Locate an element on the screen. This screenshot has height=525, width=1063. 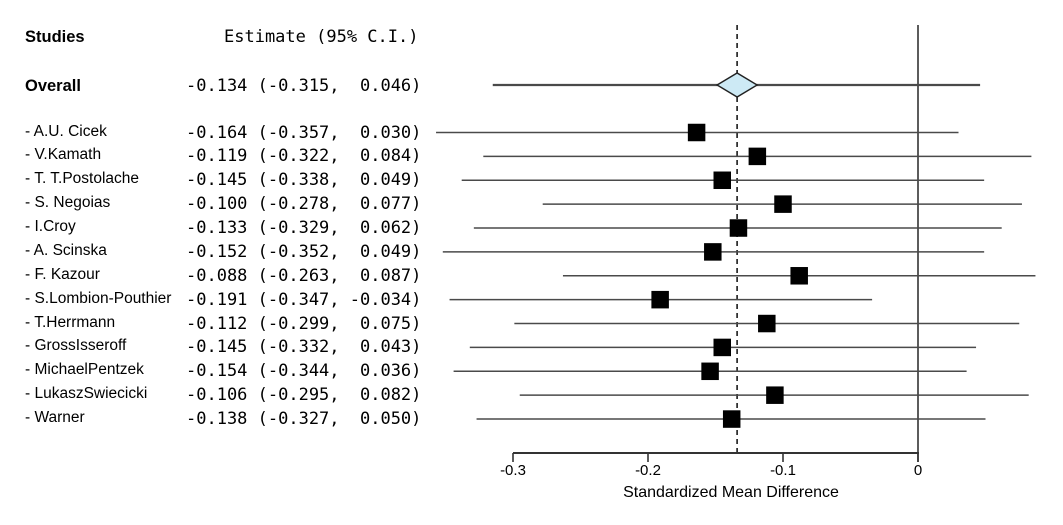
x-tick-label: -0.2 is located at coordinates (648, 470).